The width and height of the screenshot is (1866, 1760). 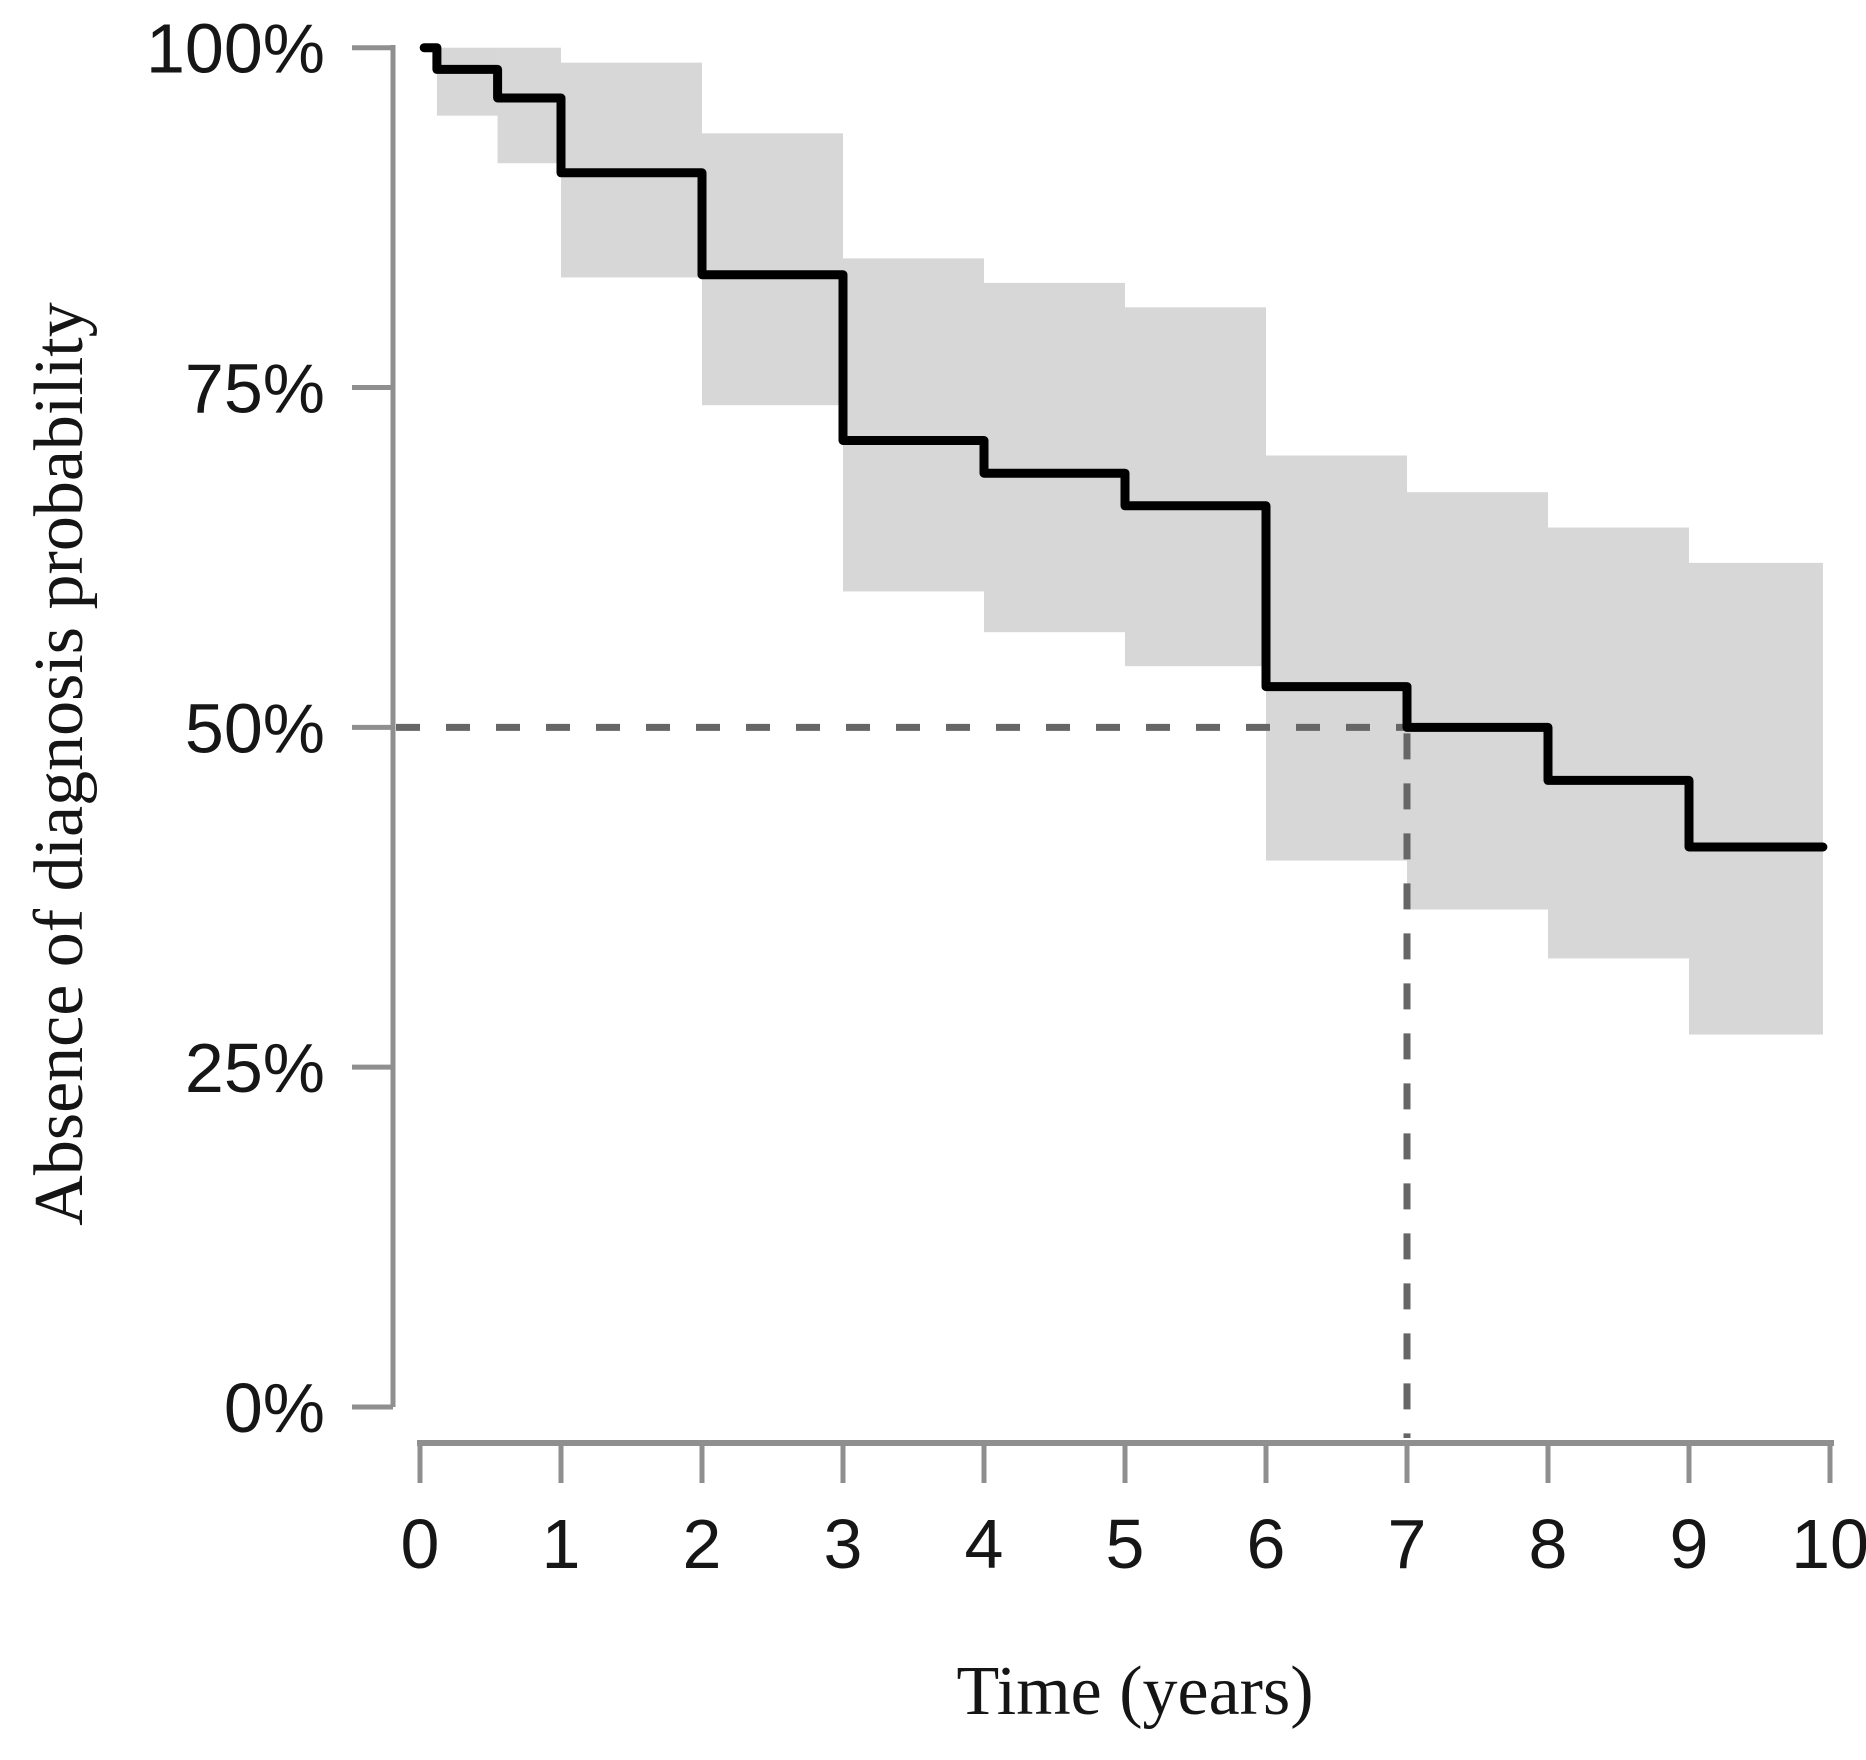 What do you see at coordinates (843, 1544) in the screenshot?
I see `x-axis-tick-label: 3` at bounding box center [843, 1544].